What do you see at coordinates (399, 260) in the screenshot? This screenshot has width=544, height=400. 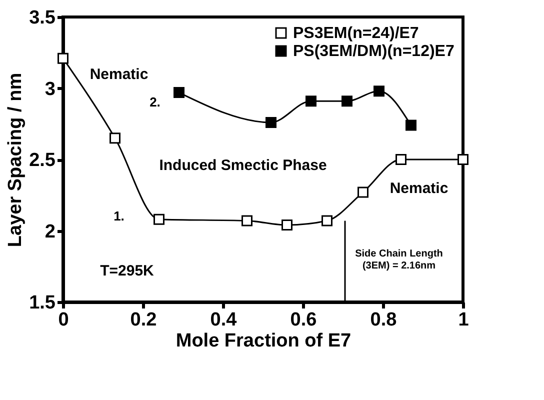 I see `annotation: Side Chain Length (3EM) = 2.16nm` at bounding box center [399, 260].